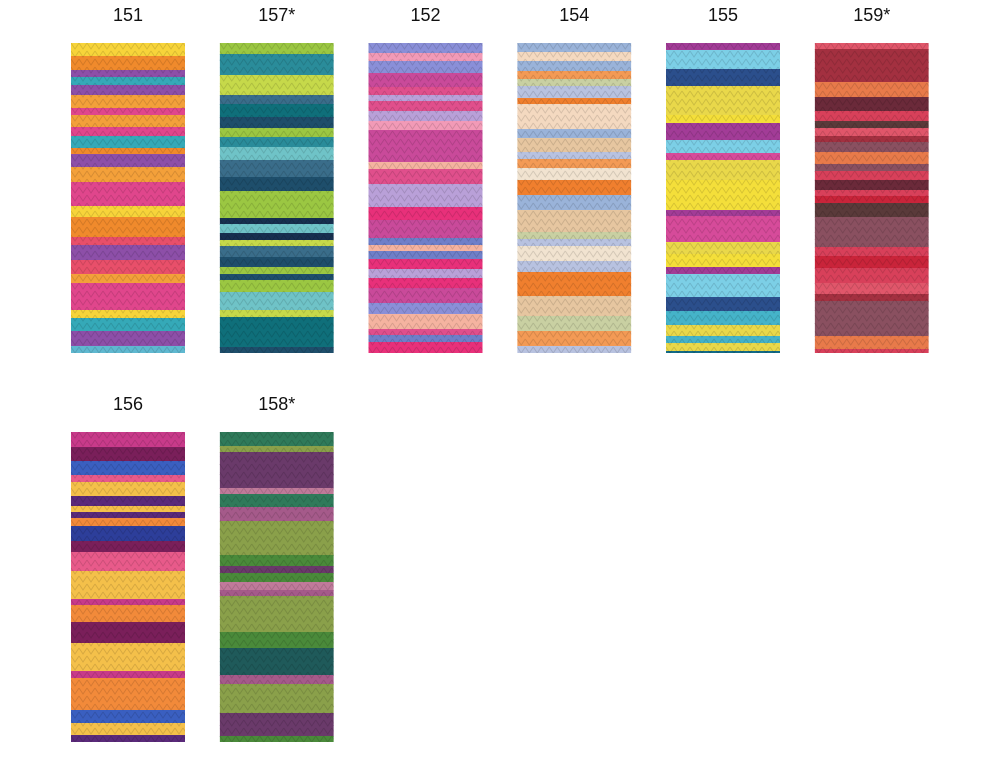  I want to click on swatch: 154, so click(577, 180).